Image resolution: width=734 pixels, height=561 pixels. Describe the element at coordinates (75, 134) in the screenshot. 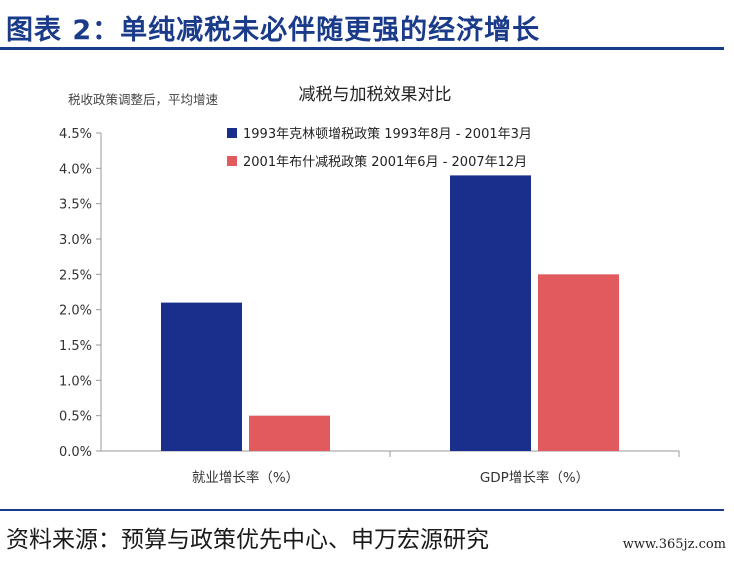

I see `y-tick-label: 4.5%` at that location.